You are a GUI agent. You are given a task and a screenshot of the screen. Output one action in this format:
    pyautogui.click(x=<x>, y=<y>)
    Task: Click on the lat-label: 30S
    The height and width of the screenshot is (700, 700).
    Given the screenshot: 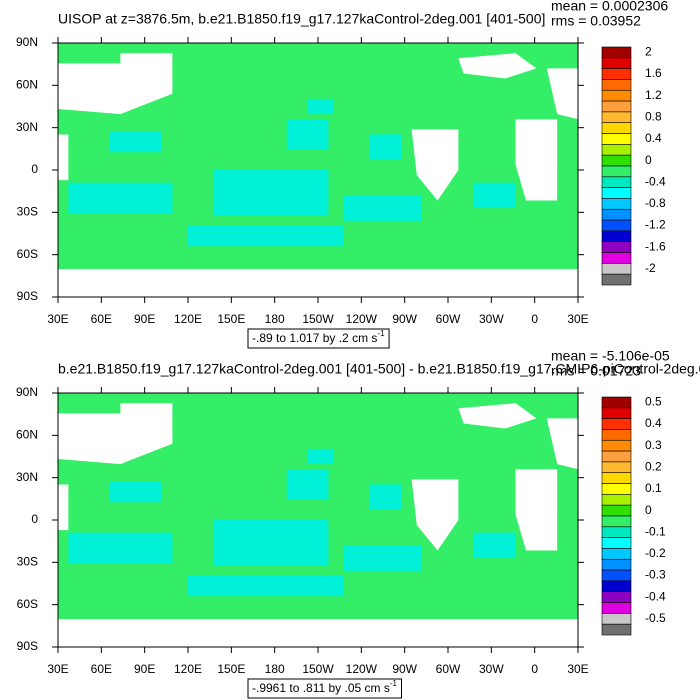 What is the action you would take?
    pyautogui.click(x=27, y=562)
    